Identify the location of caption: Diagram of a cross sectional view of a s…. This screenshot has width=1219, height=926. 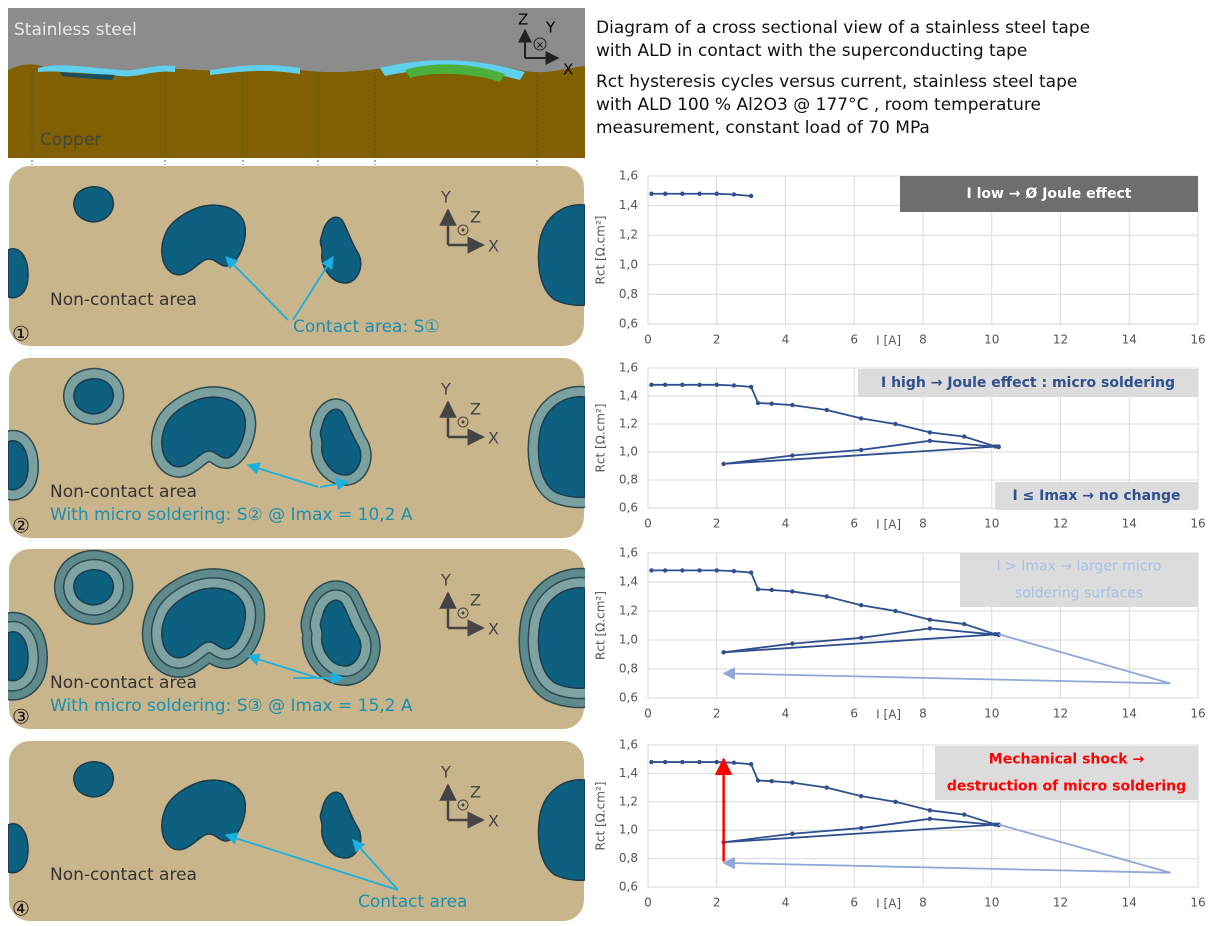
(843, 78).